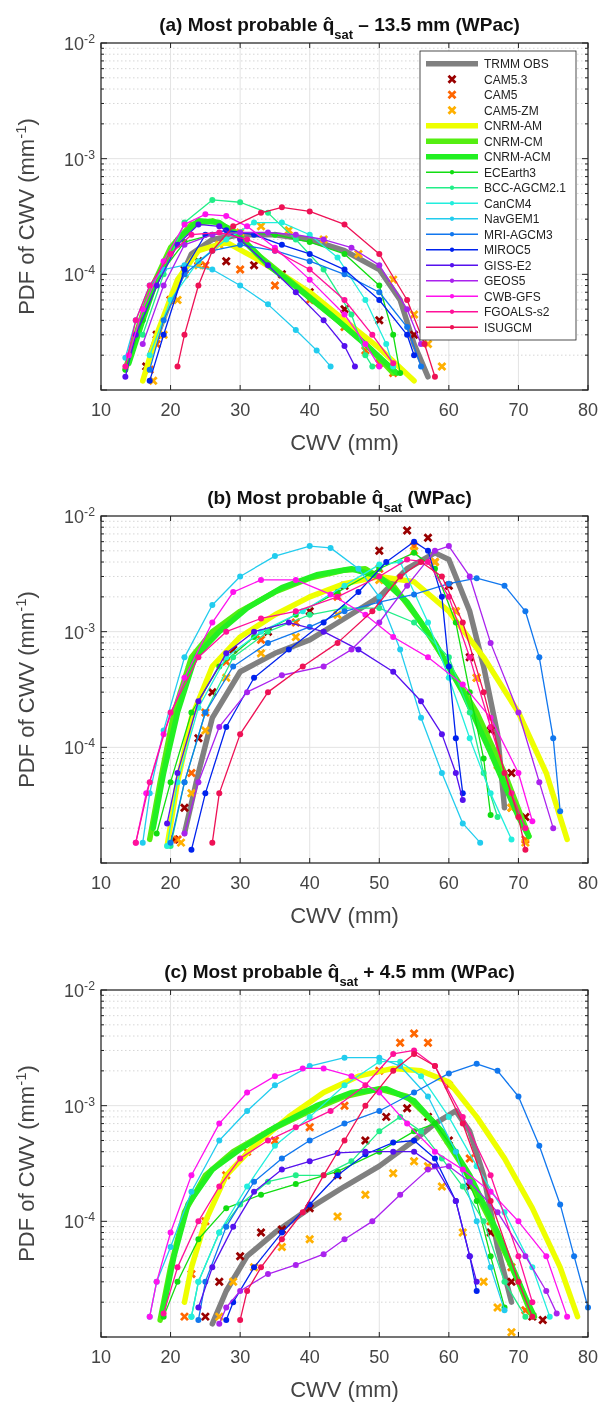 The image size is (611, 1407). Describe the element at coordinates (508, 265) in the screenshot. I see `legend-label: GISS-E2` at that location.